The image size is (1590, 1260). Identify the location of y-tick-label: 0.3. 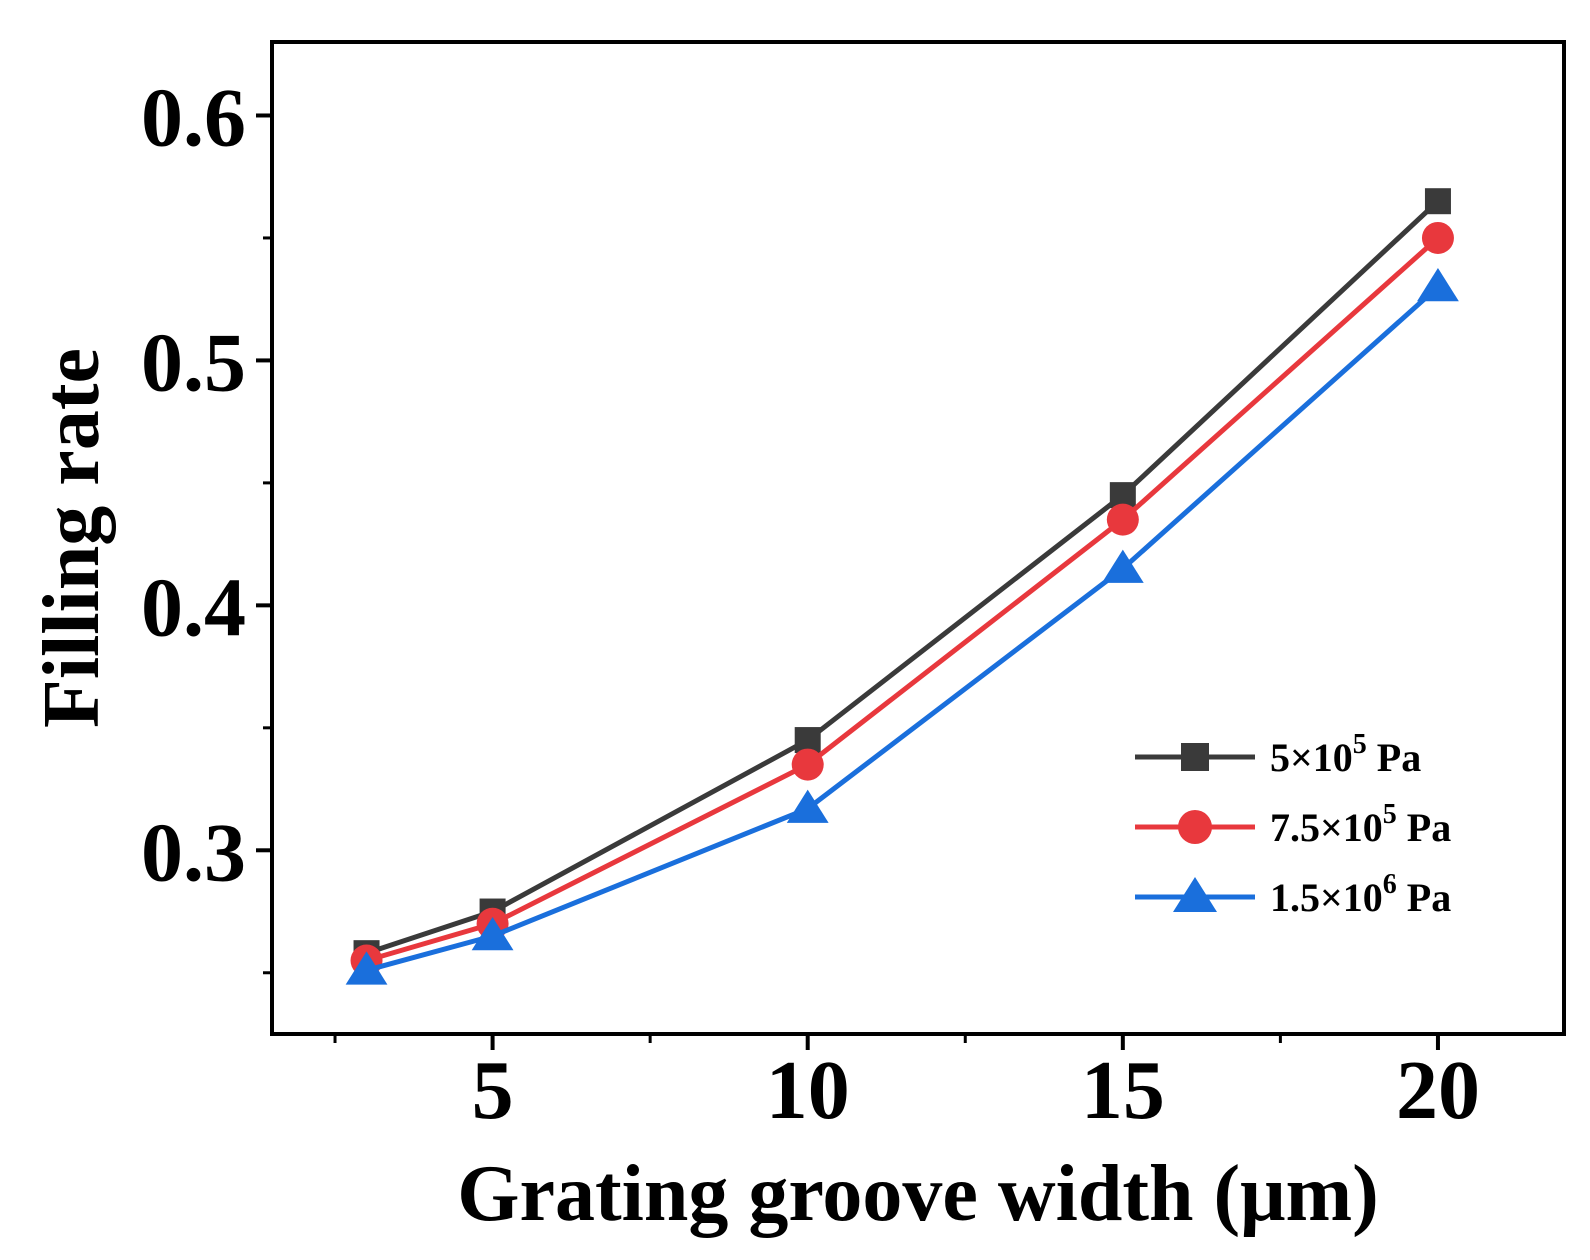
(193, 852).